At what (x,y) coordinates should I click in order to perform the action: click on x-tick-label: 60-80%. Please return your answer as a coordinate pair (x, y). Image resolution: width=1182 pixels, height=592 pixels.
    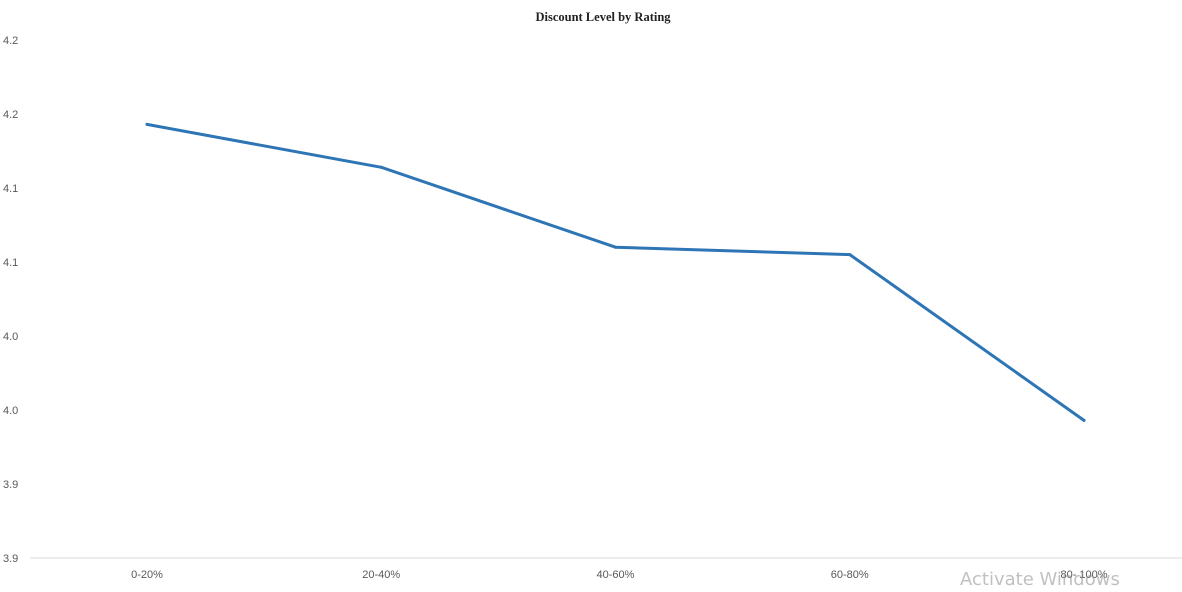
    Looking at the image, I should click on (850, 575).